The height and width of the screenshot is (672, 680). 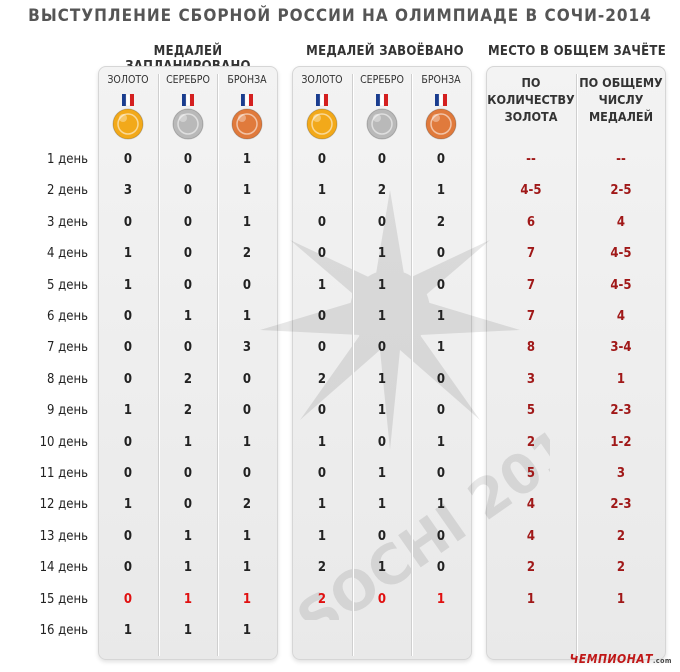 I want to click on standing-by-total-cell: 1-2, so click(x=621, y=442).